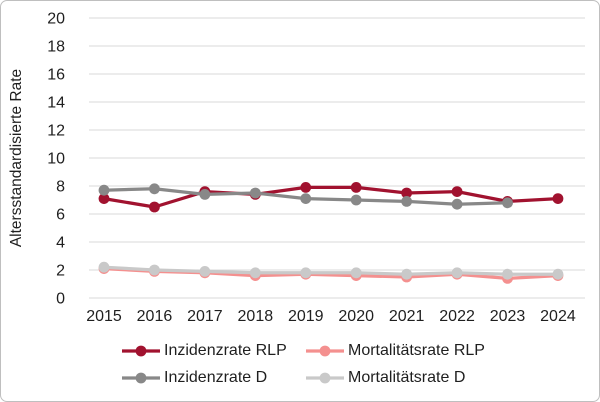 This screenshot has width=600, height=402. What do you see at coordinates (407, 377) in the screenshot?
I see `legend-label-mortalitaetsrate-d: Mortalitätsrate D` at bounding box center [407, 377].